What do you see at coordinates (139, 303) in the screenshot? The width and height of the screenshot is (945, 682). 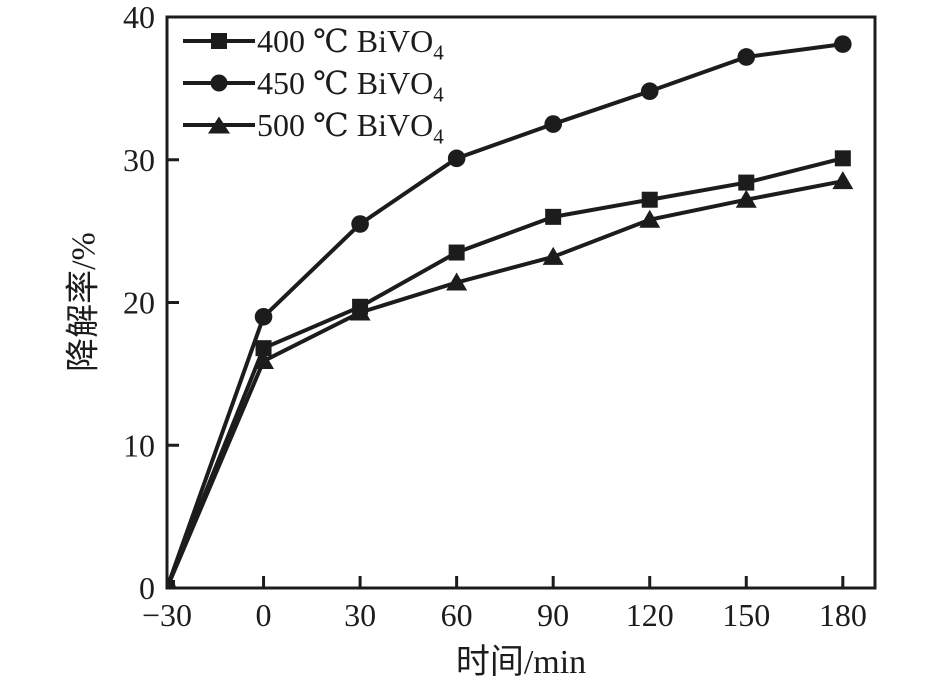 I see `svg-text: 20` at bounding box center [139, 303].